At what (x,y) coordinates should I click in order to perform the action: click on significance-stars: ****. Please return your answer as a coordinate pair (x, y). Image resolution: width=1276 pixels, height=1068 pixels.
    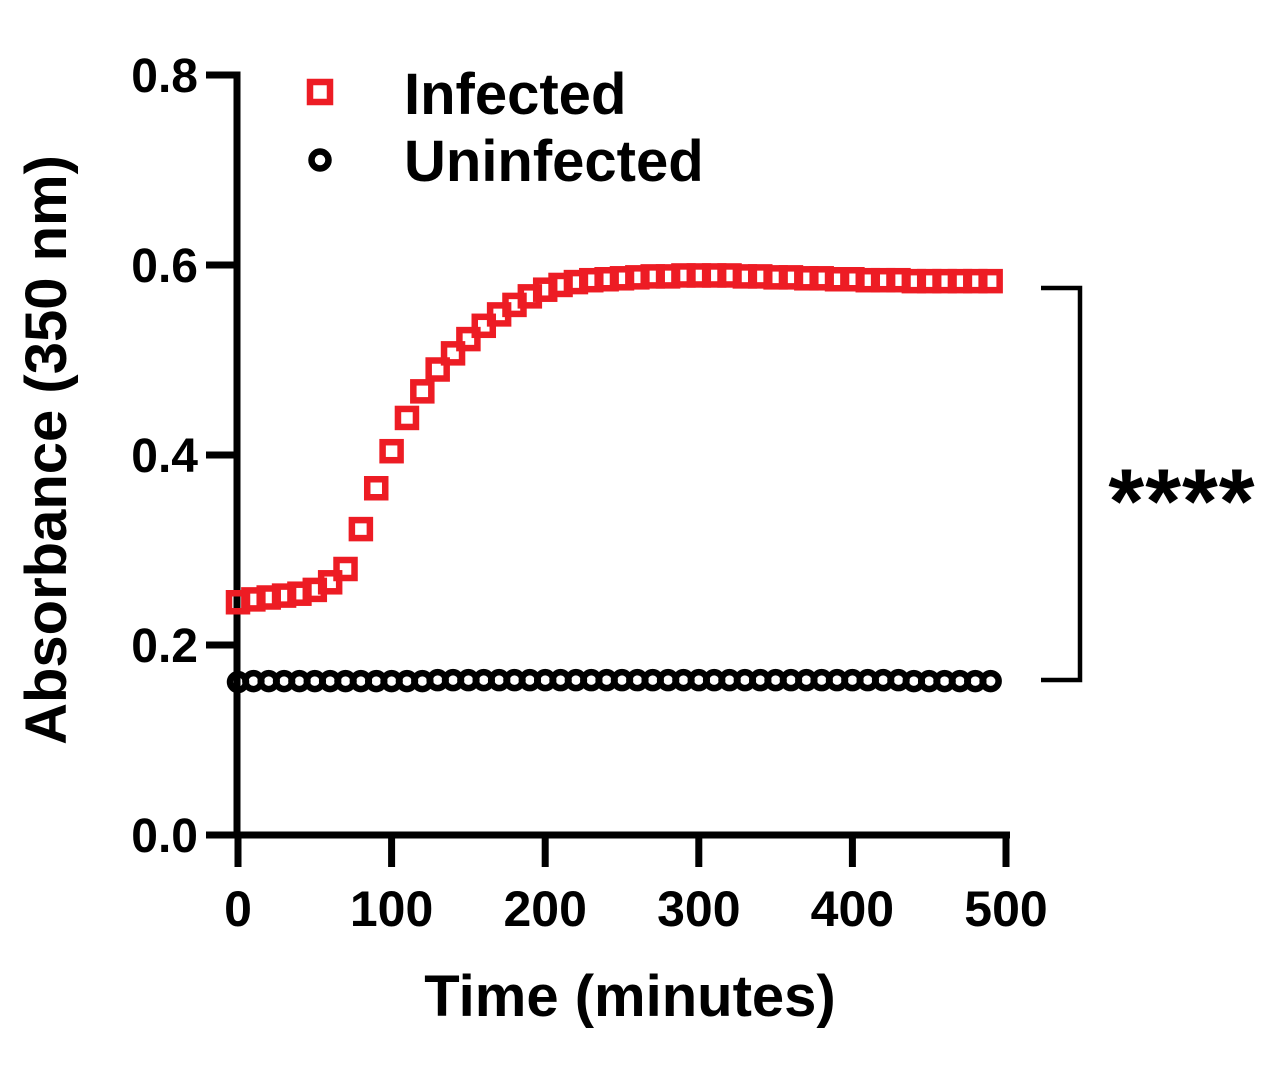
    Looking at the image, I should click on (1181, 502).